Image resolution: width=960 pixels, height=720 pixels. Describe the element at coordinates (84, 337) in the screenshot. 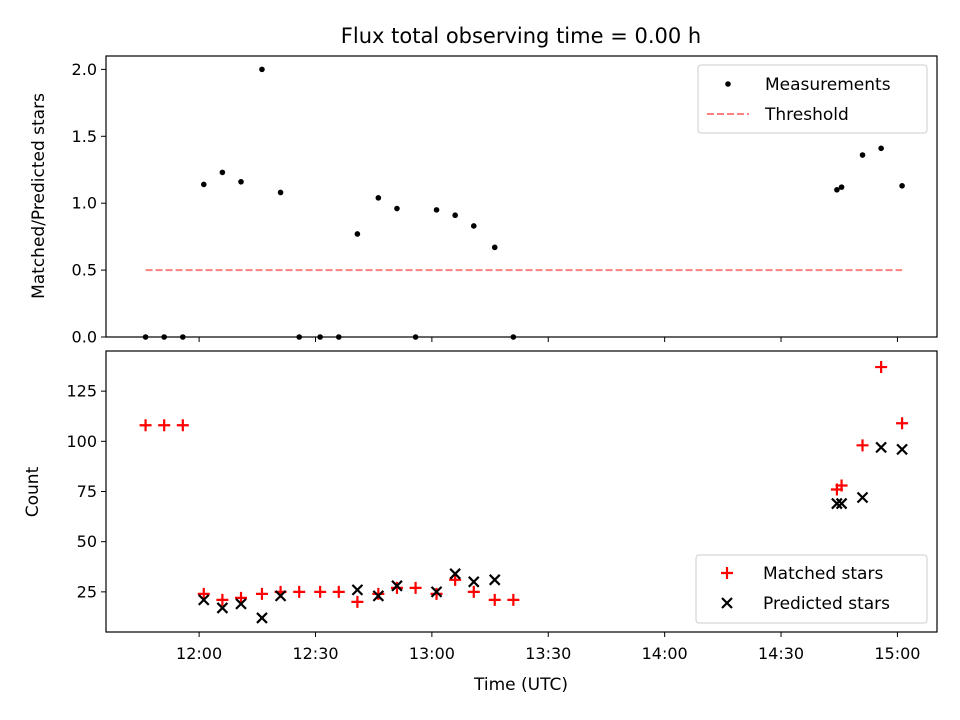

I see `top-ytick-label: 0.0` at that location.